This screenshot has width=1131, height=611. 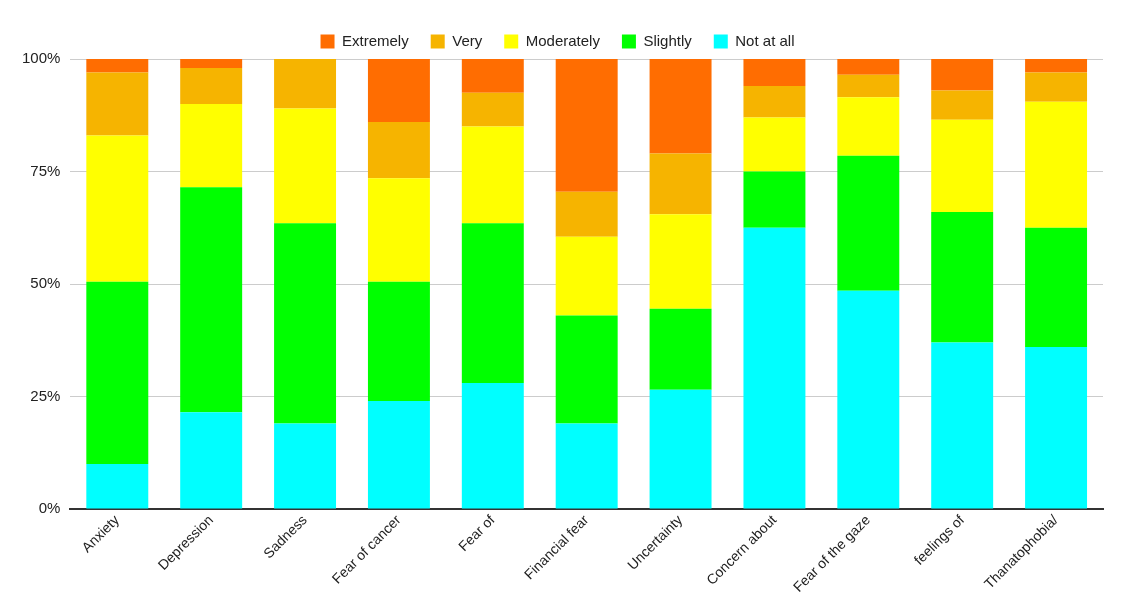 I want to click on y-tick-label: 100%, so click(x=41, y=58).